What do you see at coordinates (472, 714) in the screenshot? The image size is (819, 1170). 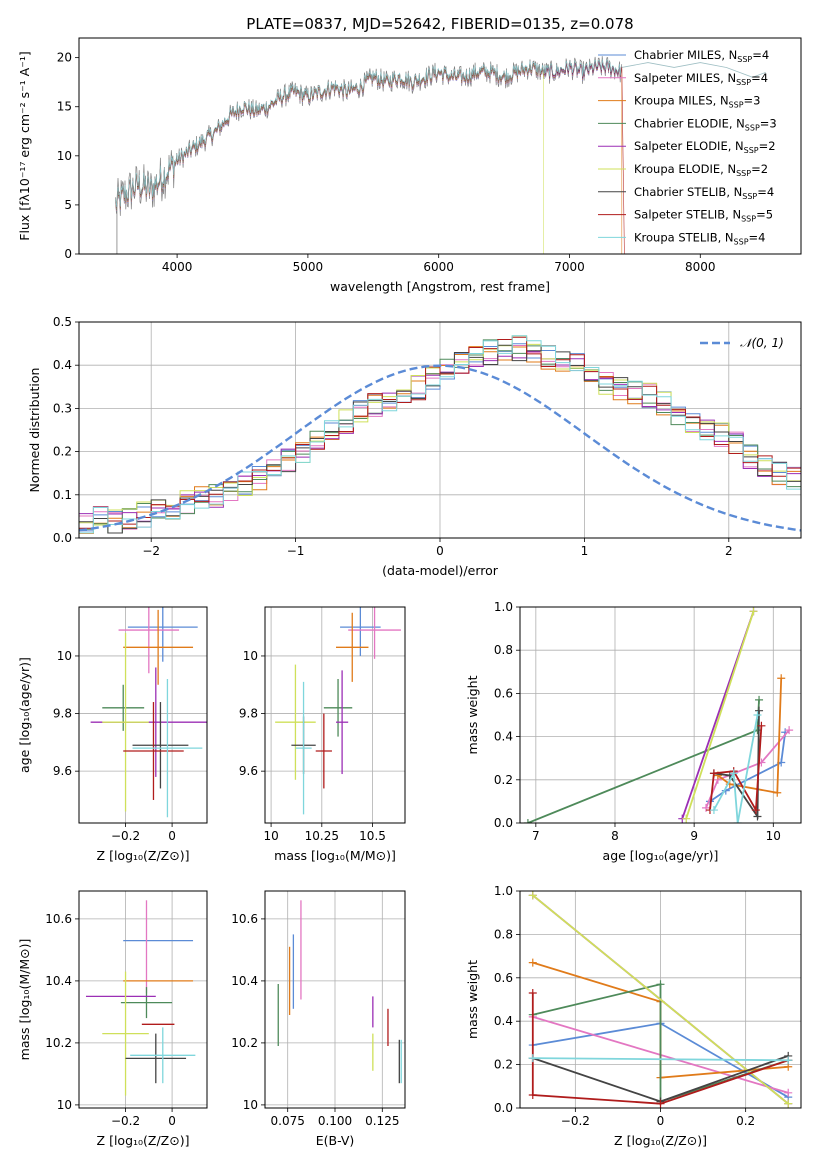 I see `y-axis-label: mass weight` at bounding box center [472, 714].